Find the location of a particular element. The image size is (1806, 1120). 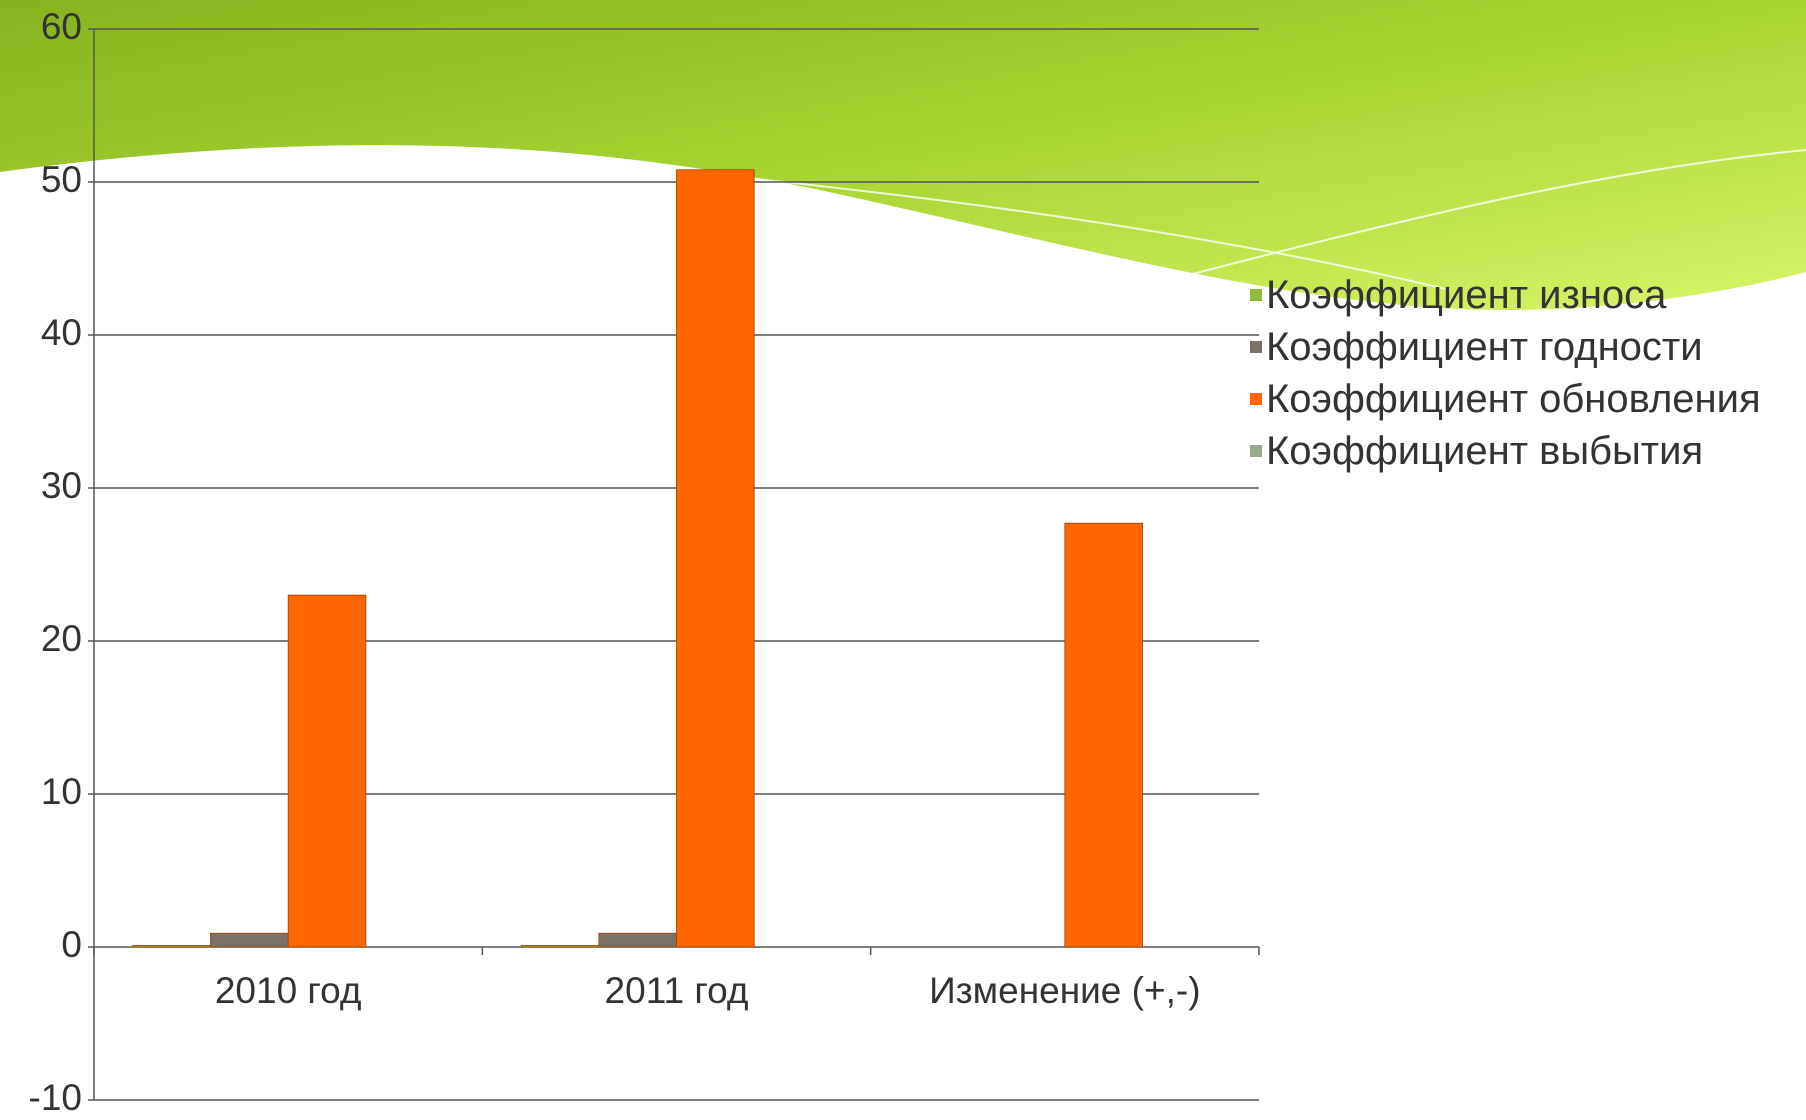

y-tick-label: 20 is located at coordinates (61, 638).